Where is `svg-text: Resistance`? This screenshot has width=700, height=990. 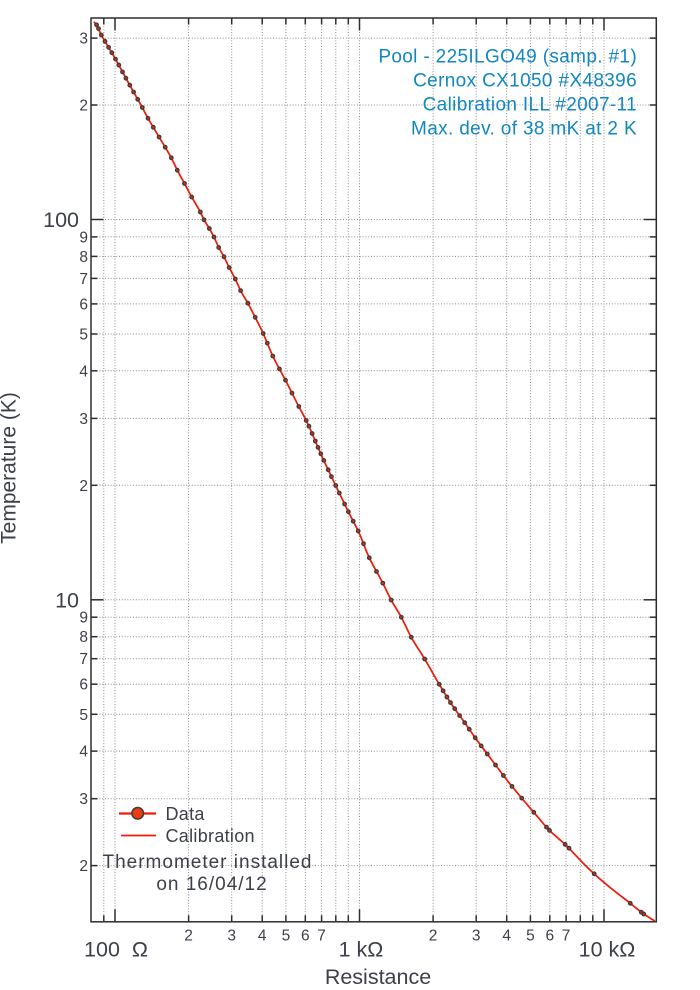 svg-text: Resistance is located at coordinates (378, 977).